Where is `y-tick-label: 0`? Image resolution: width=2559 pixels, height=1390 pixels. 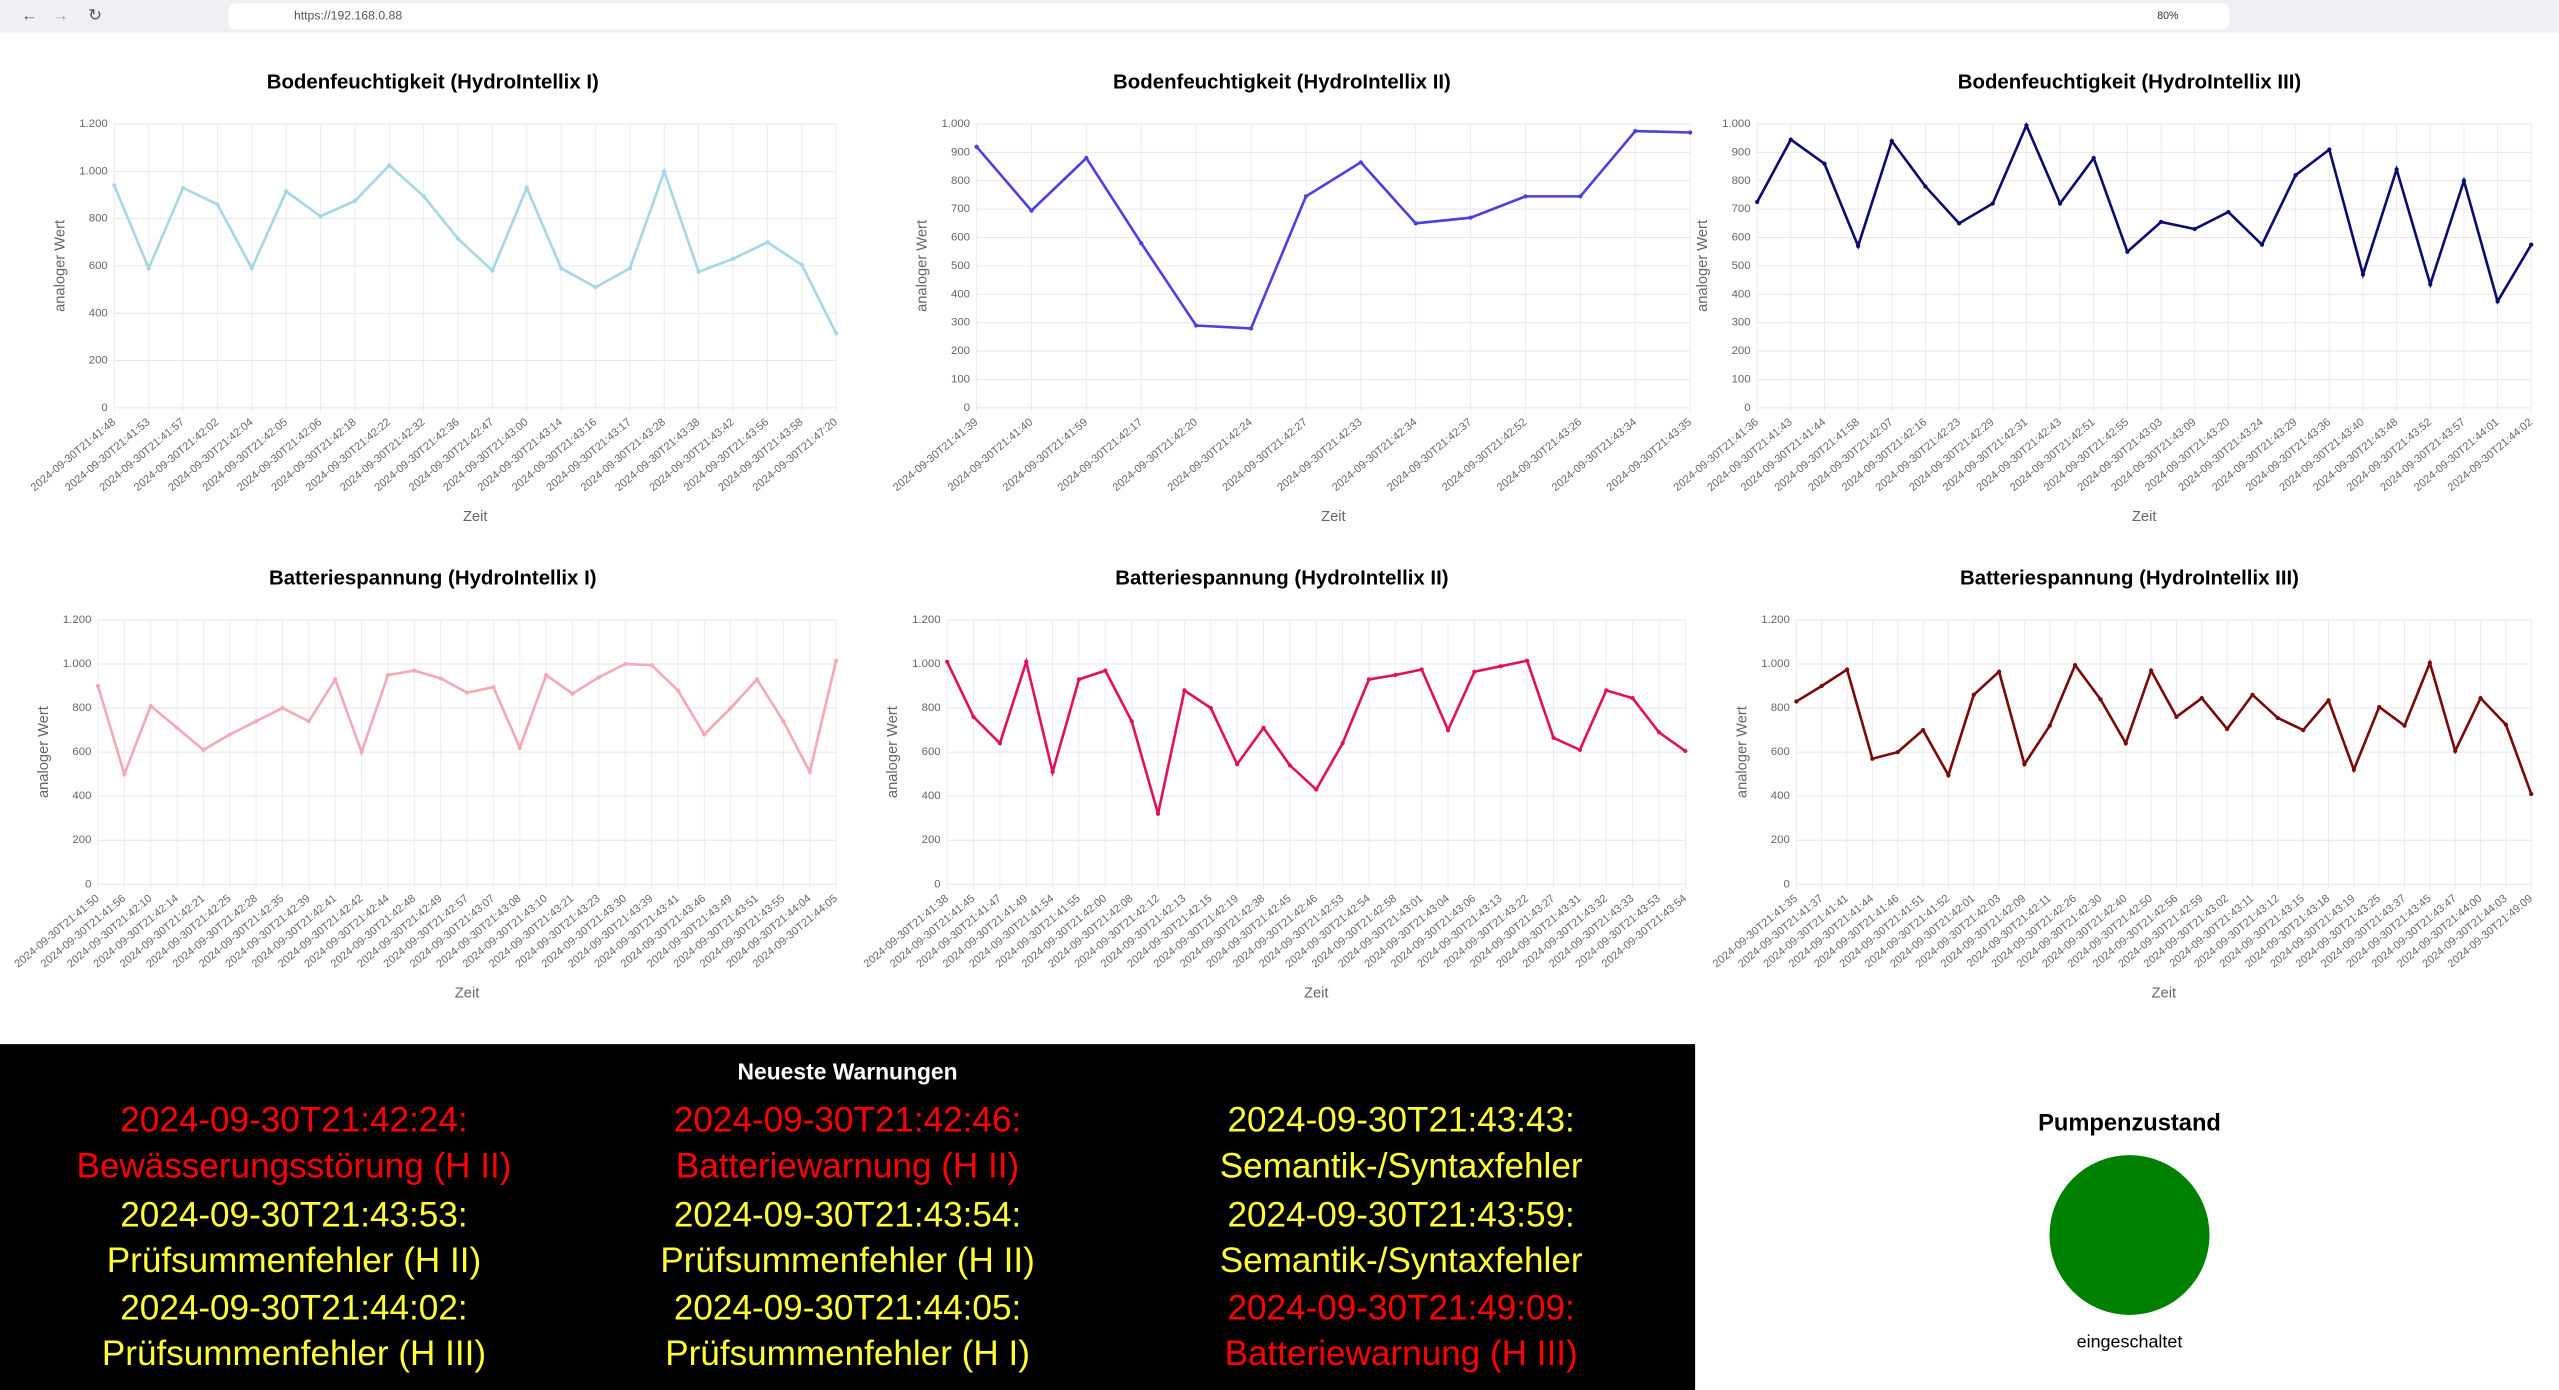 y-tick-label: 0 is located at coordinates (1747, 408).